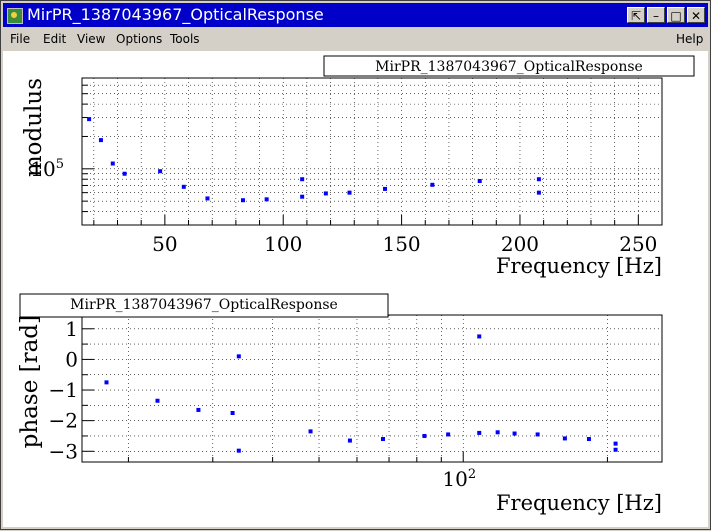 This screenshot has height=531, width=711. I want to click on phase-y-axis-label: phase [rad], so click(30, 381).